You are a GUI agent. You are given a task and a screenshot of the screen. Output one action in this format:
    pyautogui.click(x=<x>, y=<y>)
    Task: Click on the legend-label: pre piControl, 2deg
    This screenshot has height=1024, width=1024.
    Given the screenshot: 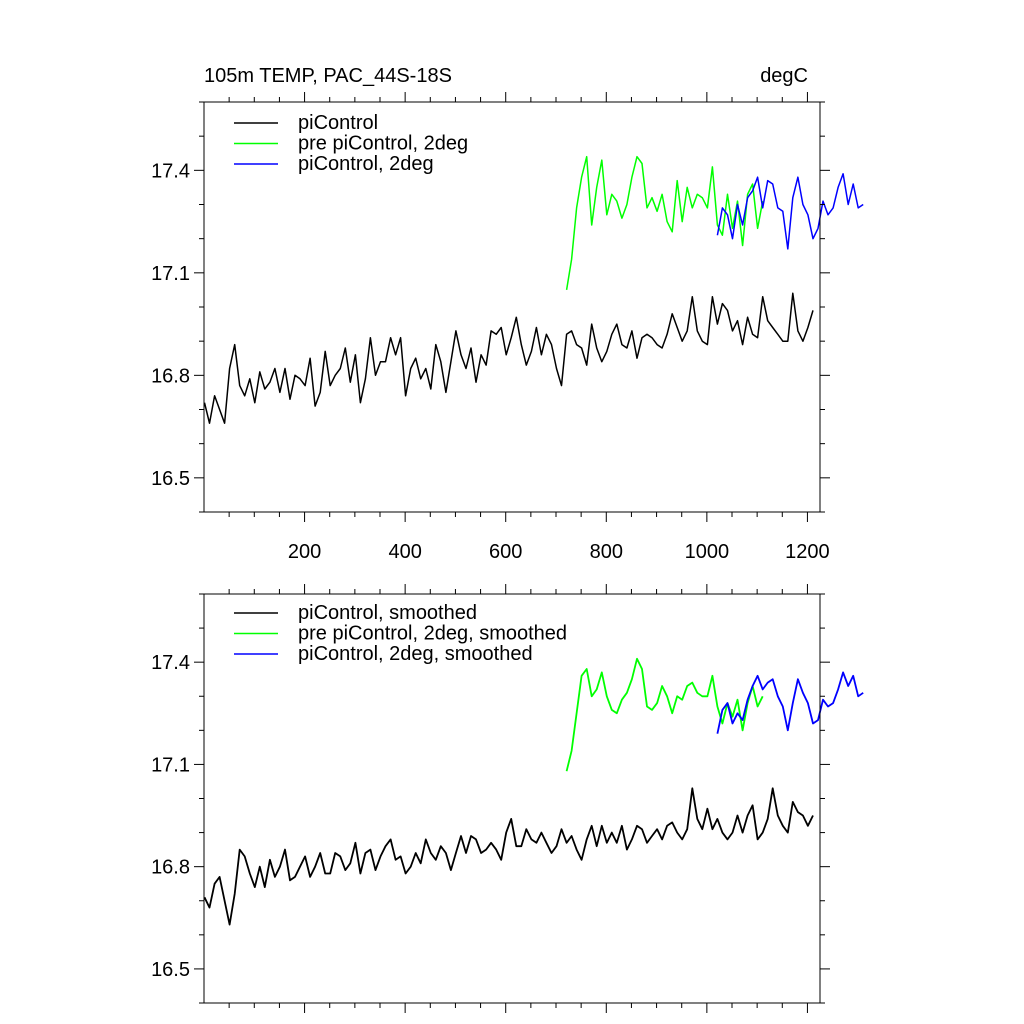 What is the action you would take?
    pyautogui.click(x=383, y=144)
    